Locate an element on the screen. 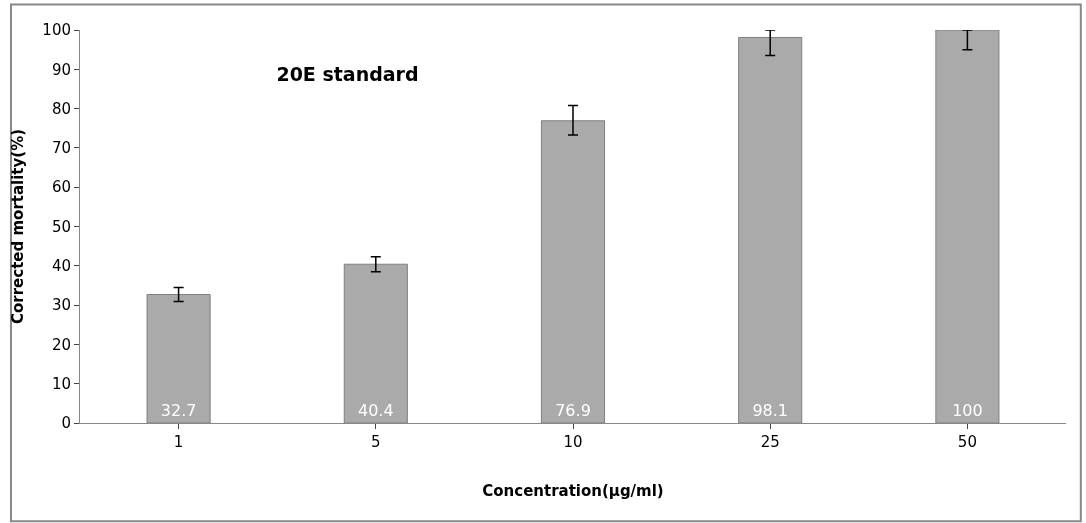 The width and height of the screenshot is (1086, 523). x-tick-label: 5 is located at coordinates (376, 442).